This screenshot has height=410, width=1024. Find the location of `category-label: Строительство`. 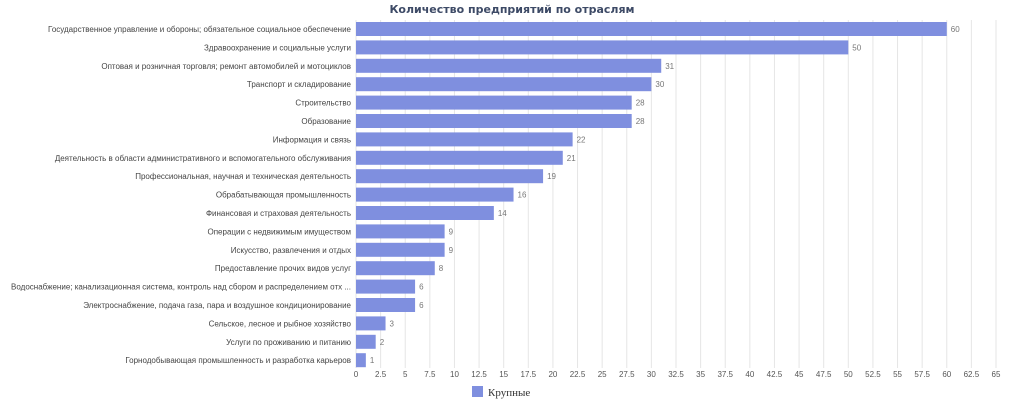

category-label: Строительство is located at coordinates (323, 103).